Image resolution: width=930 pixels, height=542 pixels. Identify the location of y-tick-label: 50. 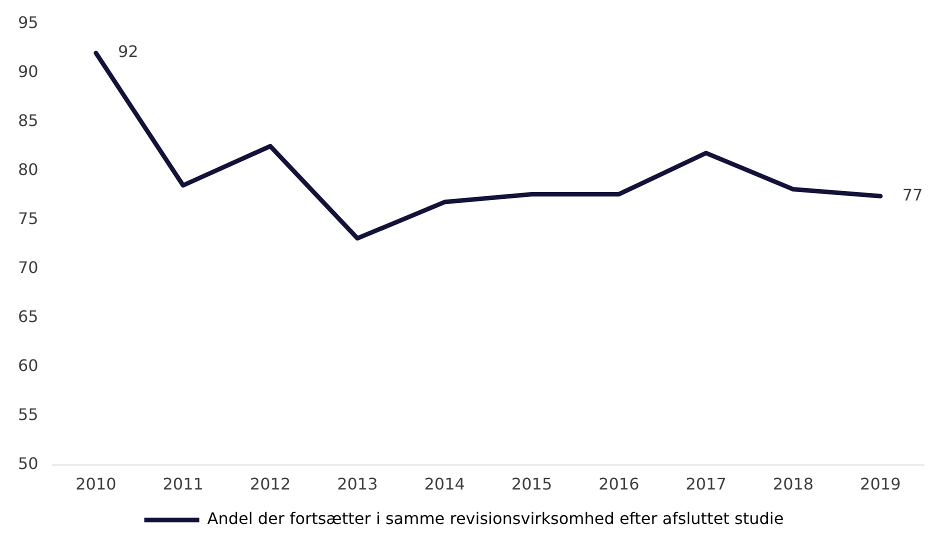
(28, 463).